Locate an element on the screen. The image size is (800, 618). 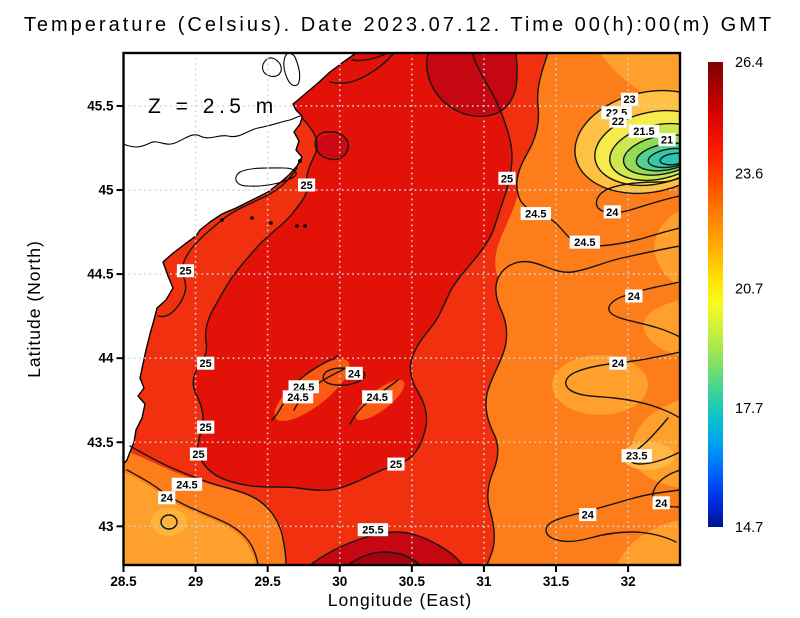
contour-label: 25.5 is located at coordinates (372, 531).